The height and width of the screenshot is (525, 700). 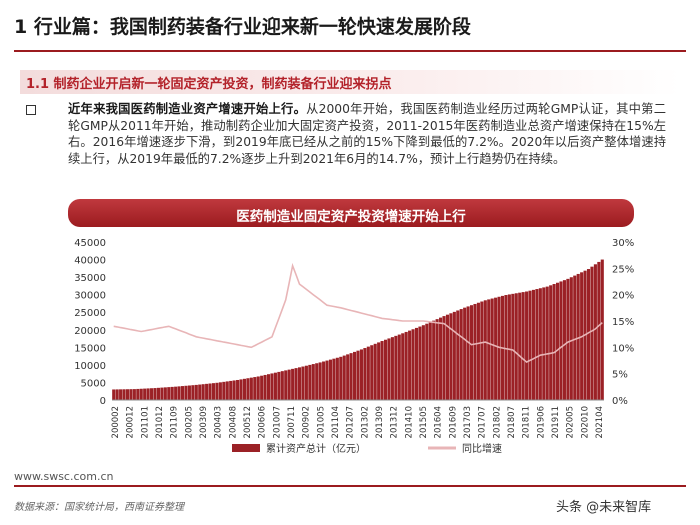 What do you see at coordinates (321, 422) in the screenshot?
I see `x-tick-label: 201005` at bounding box center [321, 422].